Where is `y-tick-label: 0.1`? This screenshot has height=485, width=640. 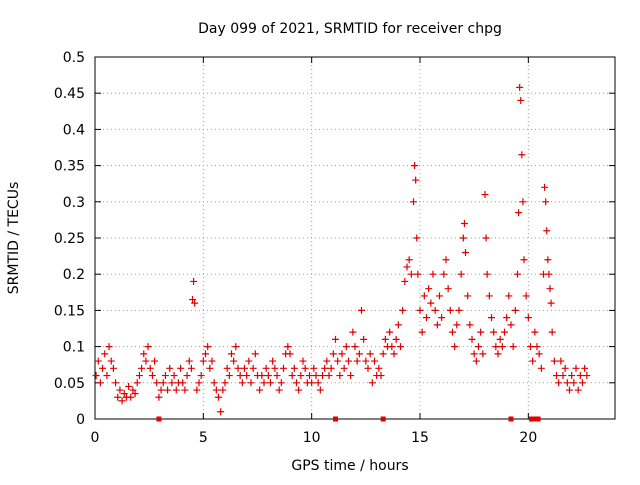
y-tick-label: 0.1 is located at coordinates (74, 348).